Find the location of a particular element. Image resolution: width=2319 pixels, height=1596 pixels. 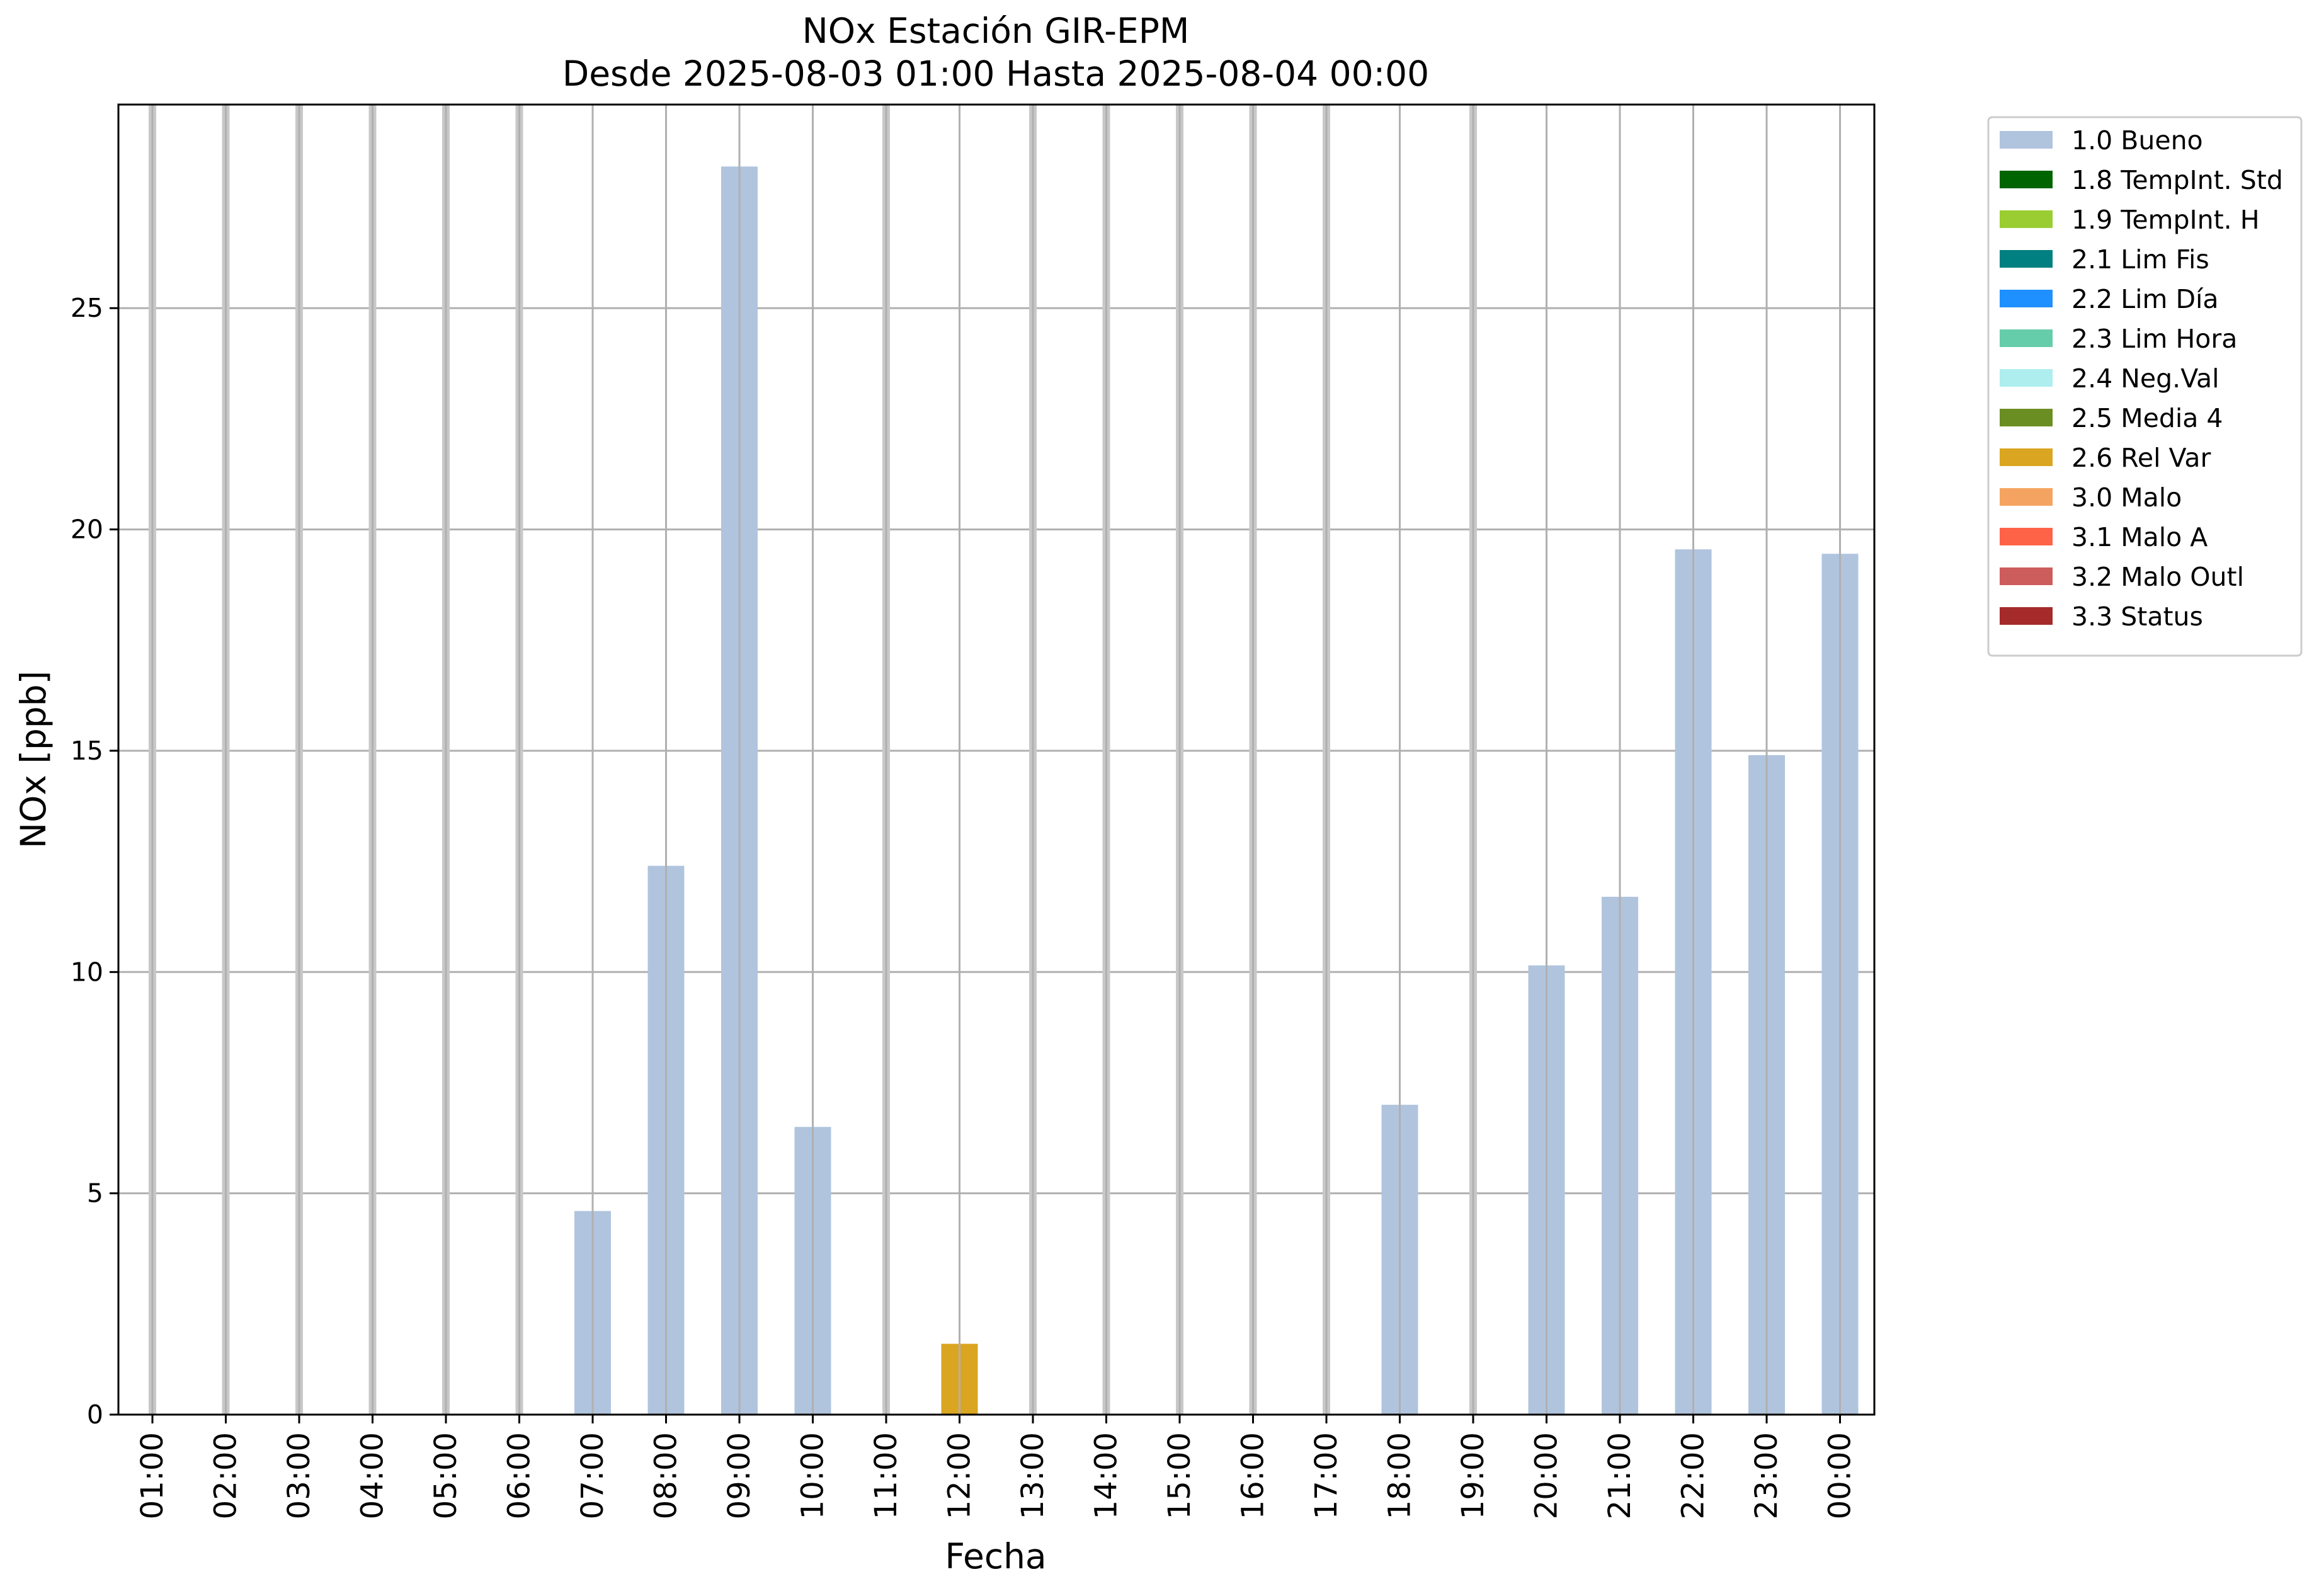

legend-label: 1.8 TempInt. Std is located at coordinates (2177, 180).